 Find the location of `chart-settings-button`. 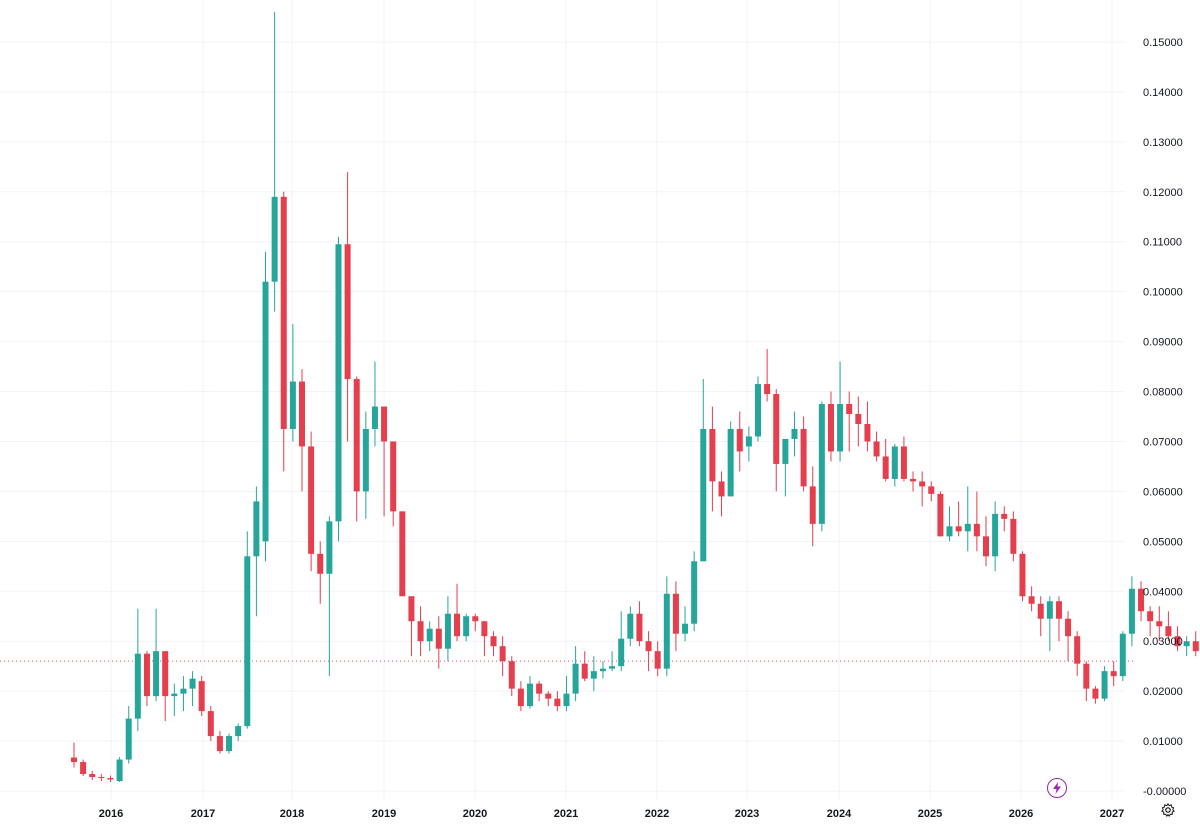

chart-settings-button is located at coordinates (1168, 810).